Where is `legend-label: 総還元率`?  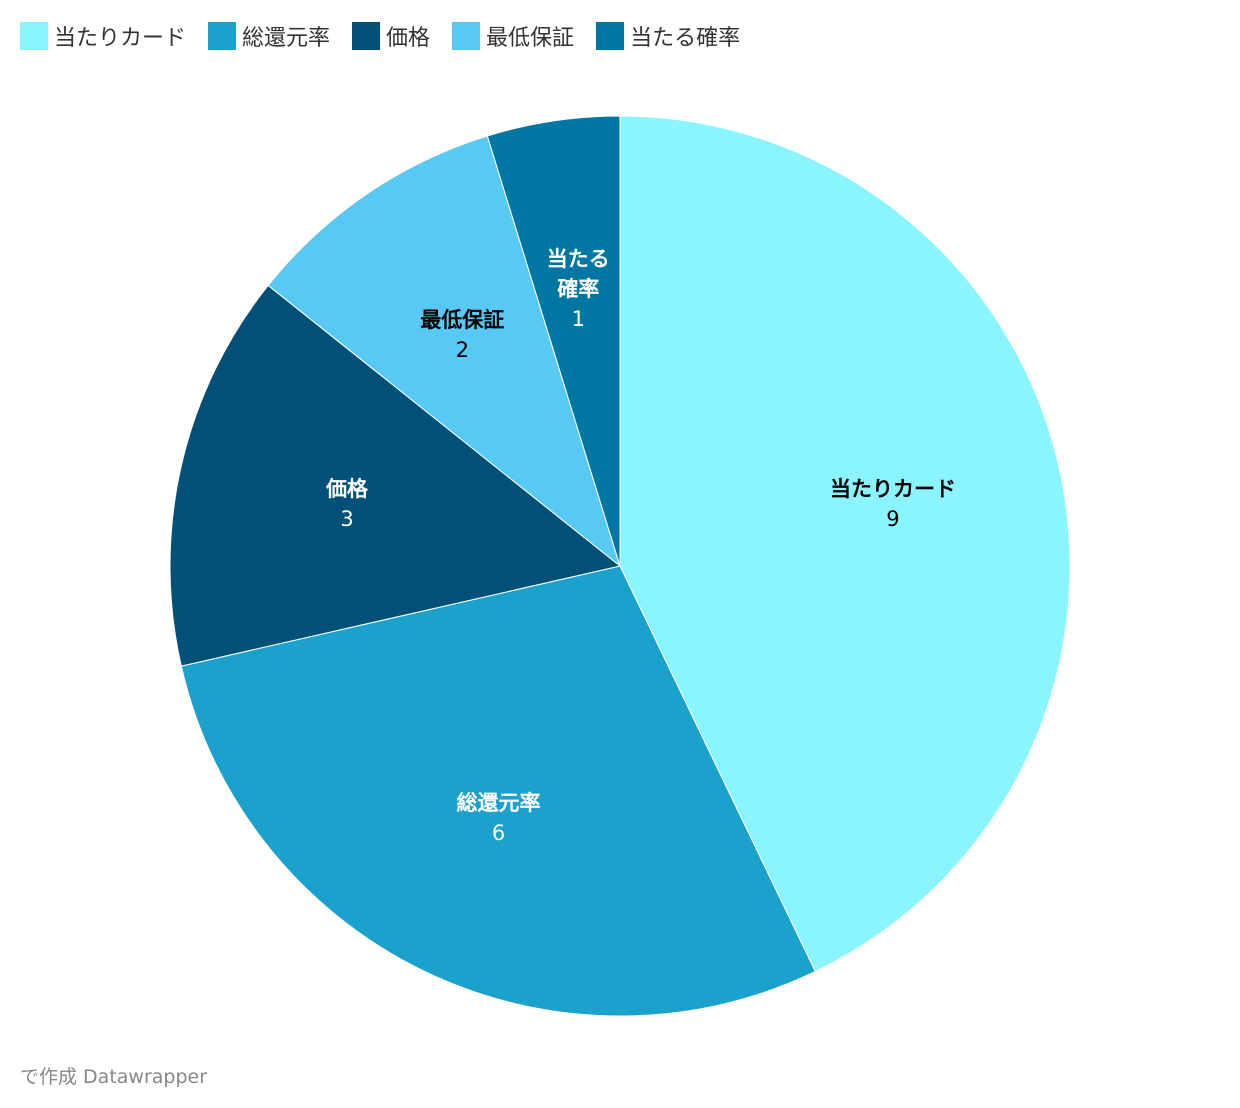 legend-label: 総還元率 is located at coordinates (286, 38).